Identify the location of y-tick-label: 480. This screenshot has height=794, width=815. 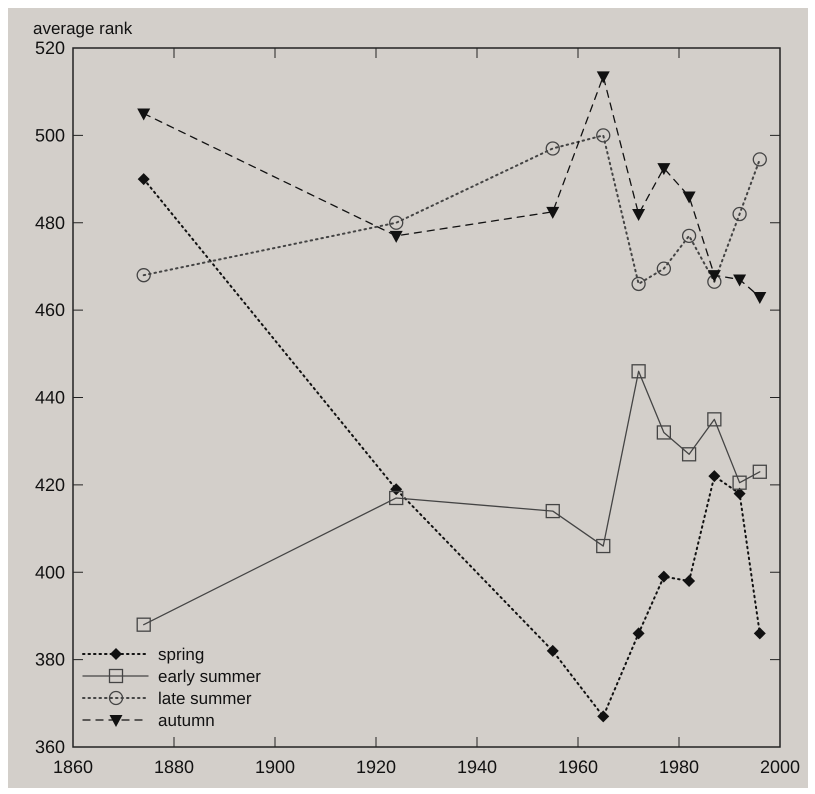
(49, 222).